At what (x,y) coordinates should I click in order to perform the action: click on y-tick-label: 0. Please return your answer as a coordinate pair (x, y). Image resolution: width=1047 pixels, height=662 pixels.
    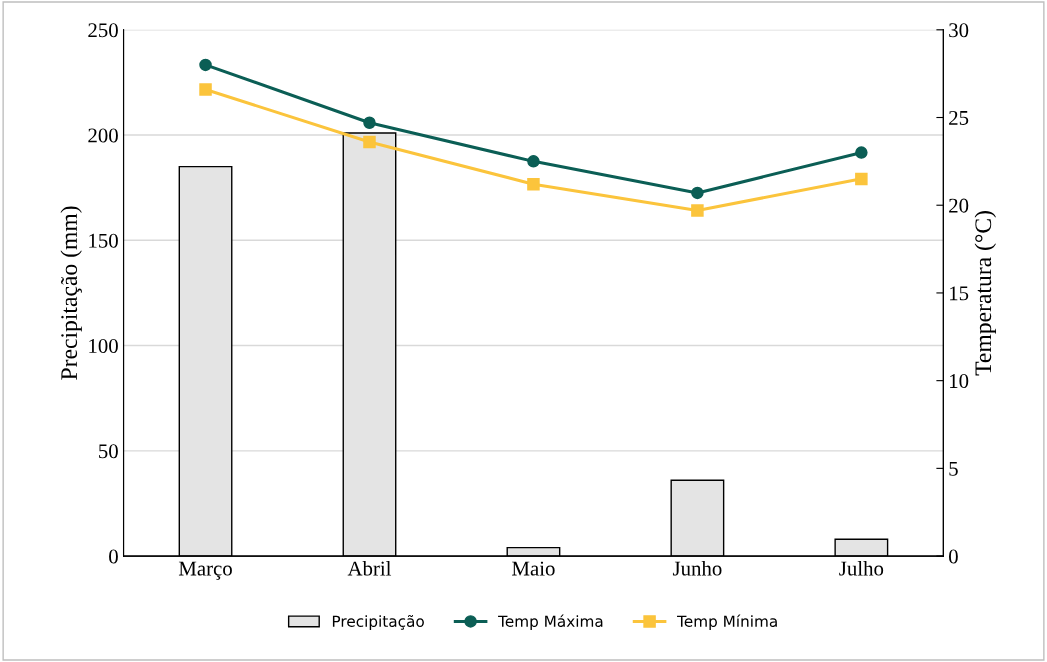
    Looking at the image, I should click on (113, 556).